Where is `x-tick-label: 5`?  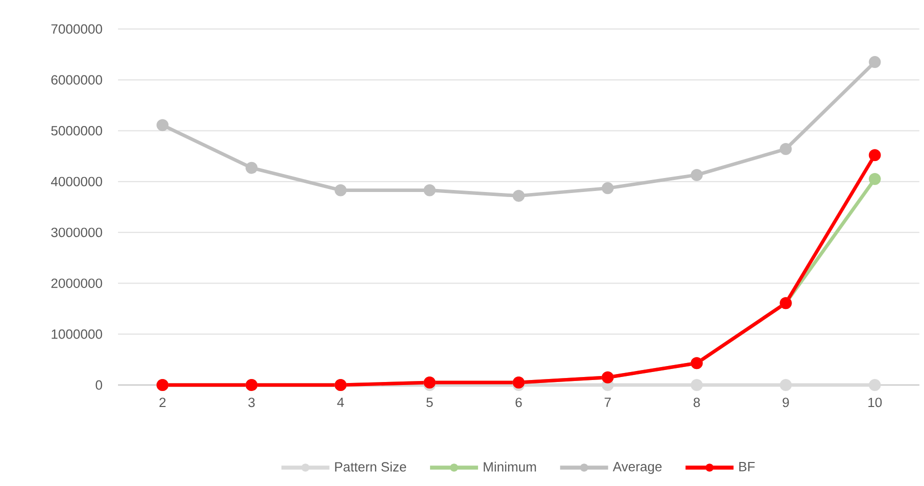 x-tick-label: 5 is located at coordinates (429, 403).